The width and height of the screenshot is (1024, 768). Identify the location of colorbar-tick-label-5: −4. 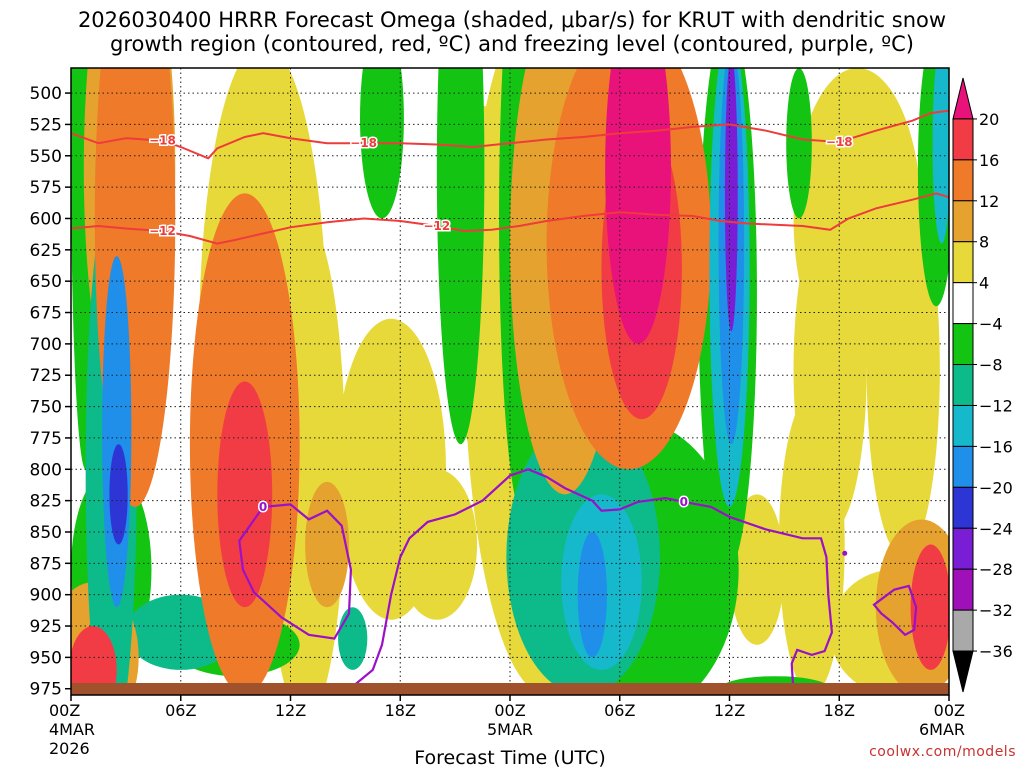
(991, 324).